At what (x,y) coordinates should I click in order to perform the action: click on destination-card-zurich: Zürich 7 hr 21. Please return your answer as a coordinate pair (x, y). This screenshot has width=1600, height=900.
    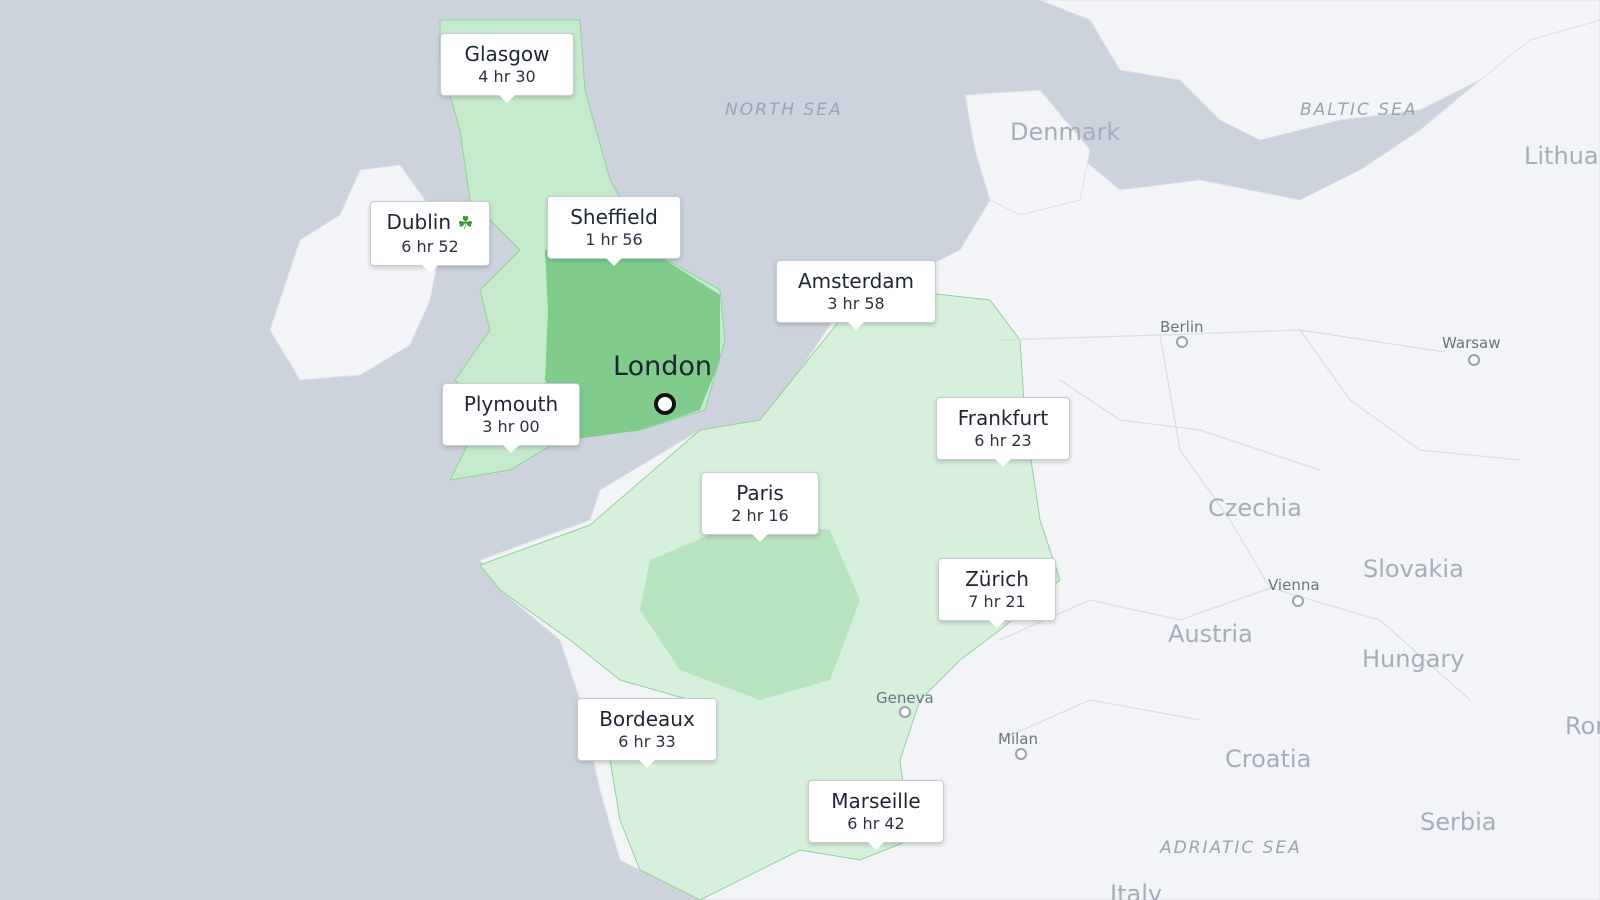
    Looking at the image, I should click on (997, 593).